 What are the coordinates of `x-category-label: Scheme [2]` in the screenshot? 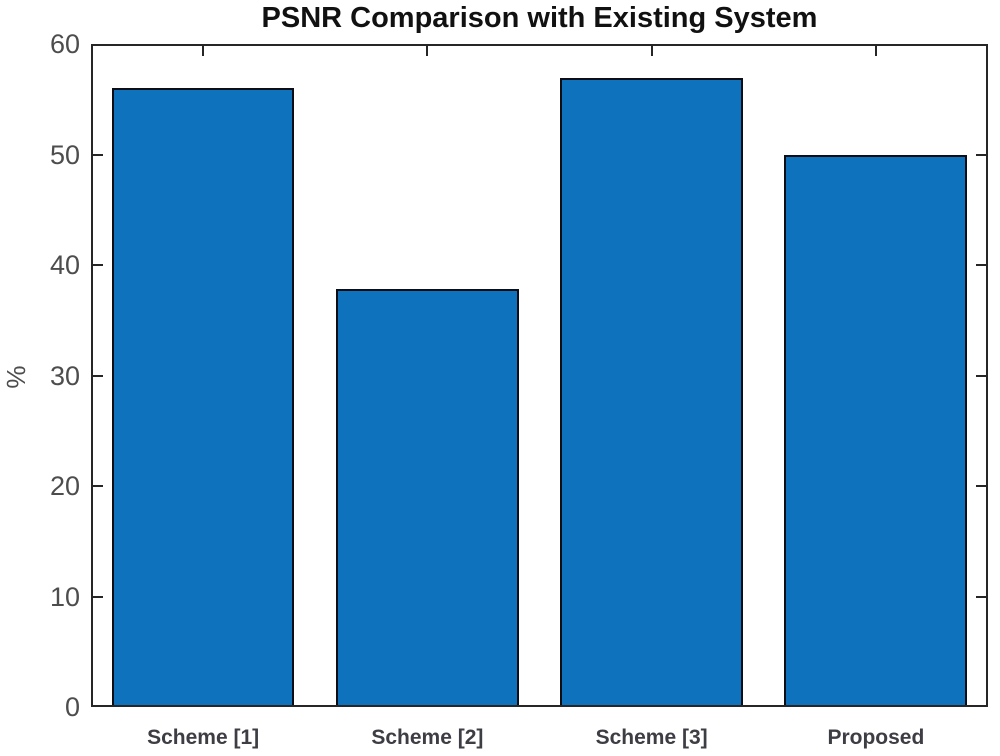 It's located at (427, 737).